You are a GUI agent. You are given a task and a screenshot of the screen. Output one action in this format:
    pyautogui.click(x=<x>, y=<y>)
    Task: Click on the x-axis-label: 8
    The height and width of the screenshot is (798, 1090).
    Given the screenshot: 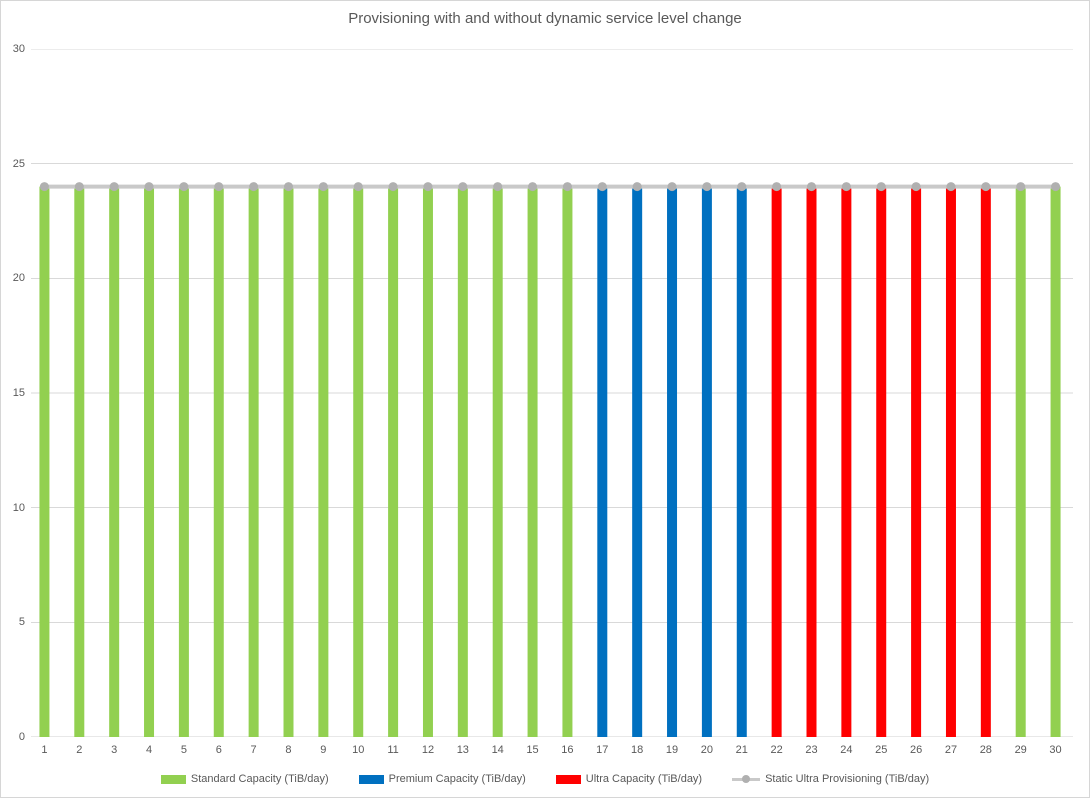 What is the action you would take?
    pyautogui.click(x=288, y=750)
    